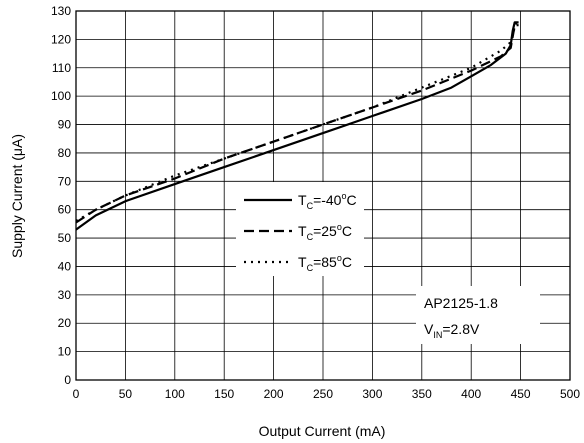 The image size is (584, 443). Describe the element at coordinates (65, 210) in the screenshot. I see `y-tick-label: 60` at that location.